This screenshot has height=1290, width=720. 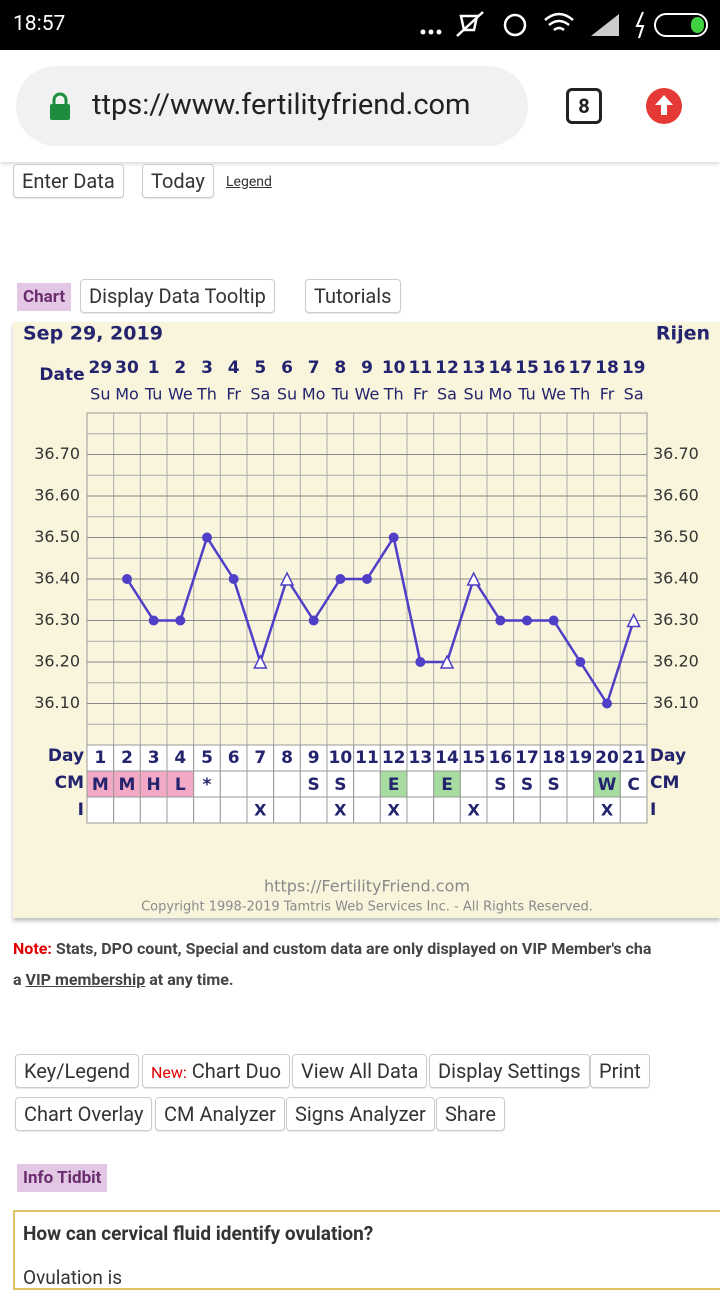 What do you see at coordinates (178, 181) in the screenshot?
I see `button: Today` at bounding box center [178, 181].